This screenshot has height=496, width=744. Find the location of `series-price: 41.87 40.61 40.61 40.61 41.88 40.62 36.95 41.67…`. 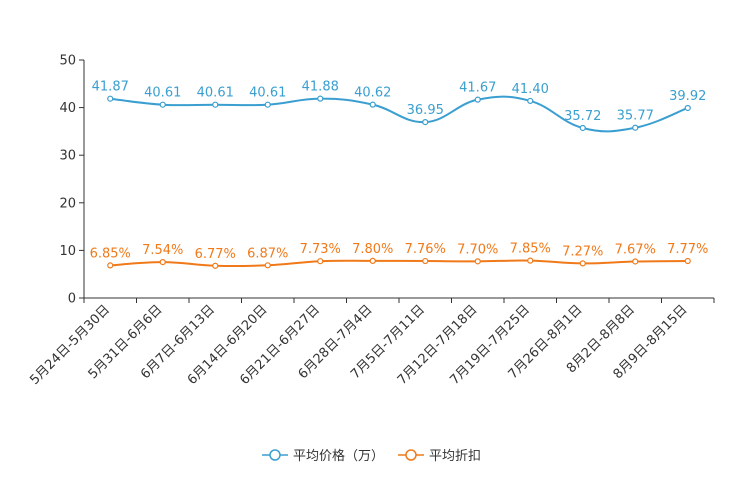

series-price: 41.87 40.61 40.61 40.61 41.88 40.62 36.95 41.67… is located at coordinates (399, 106).